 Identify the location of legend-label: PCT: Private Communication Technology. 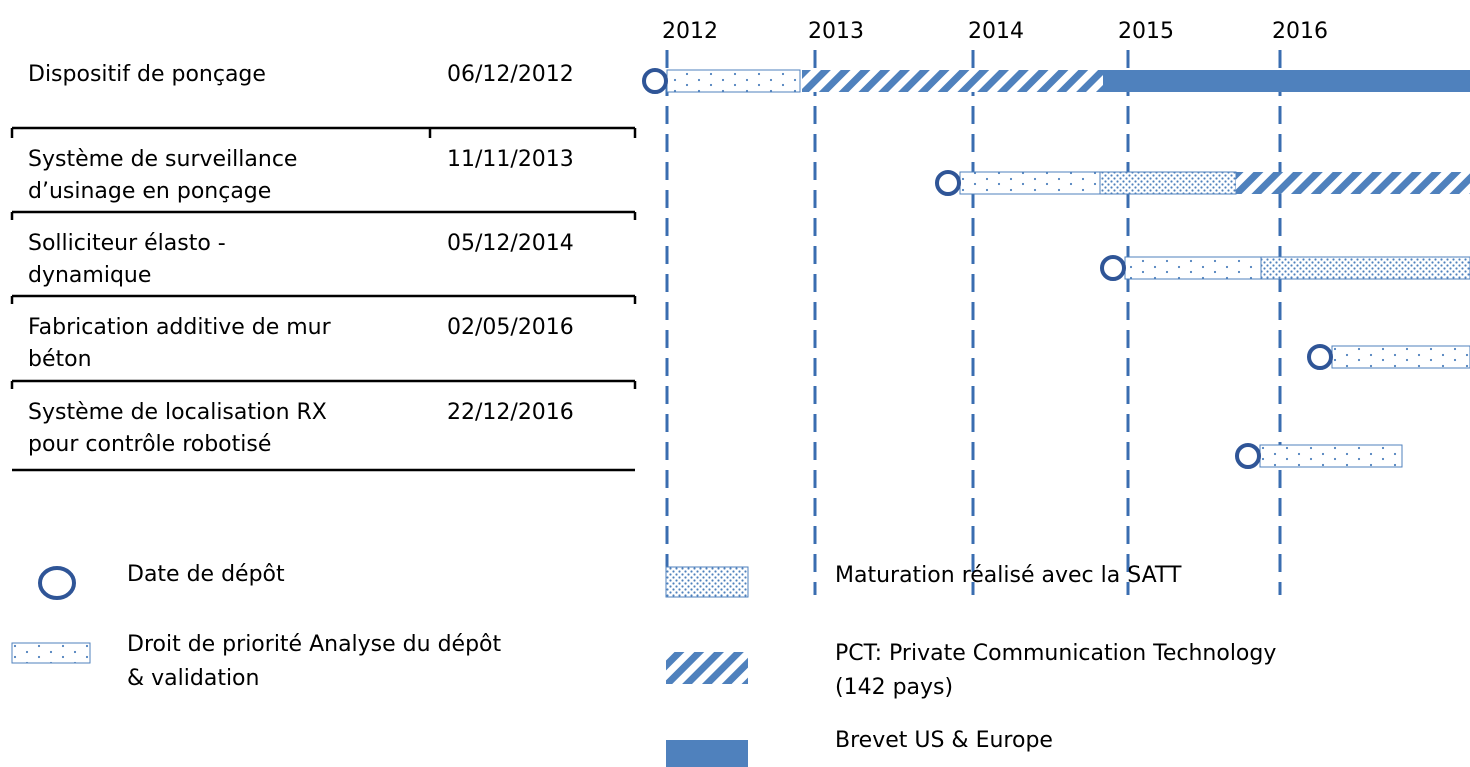
(1055, 653).